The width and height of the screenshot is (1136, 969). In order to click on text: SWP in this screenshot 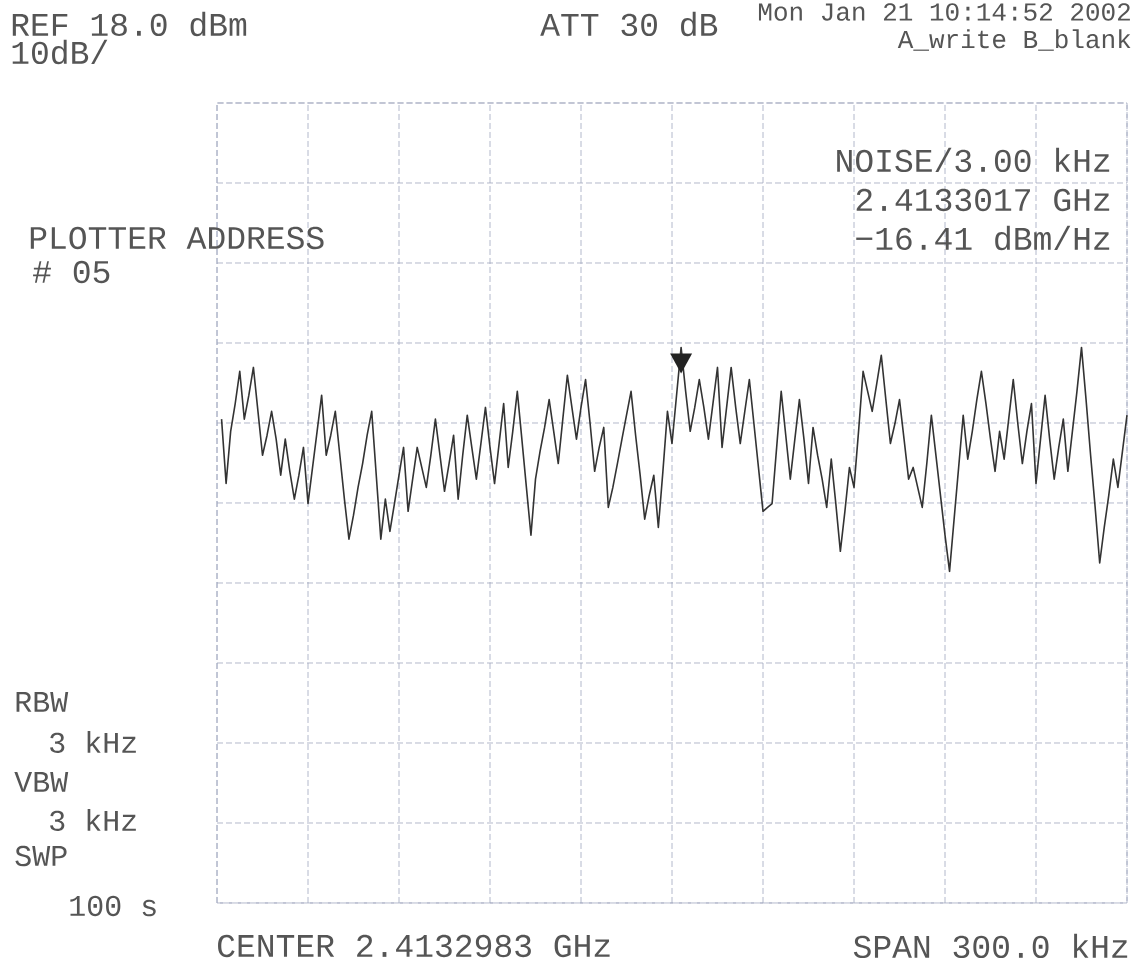, I will do `click(41, 856)`.